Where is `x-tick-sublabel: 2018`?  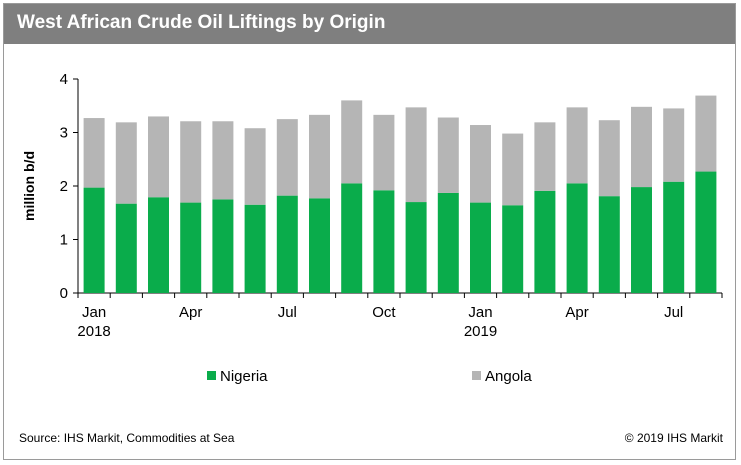 x-tick-sublabel: 2018 is located at coordinates (93, 331).